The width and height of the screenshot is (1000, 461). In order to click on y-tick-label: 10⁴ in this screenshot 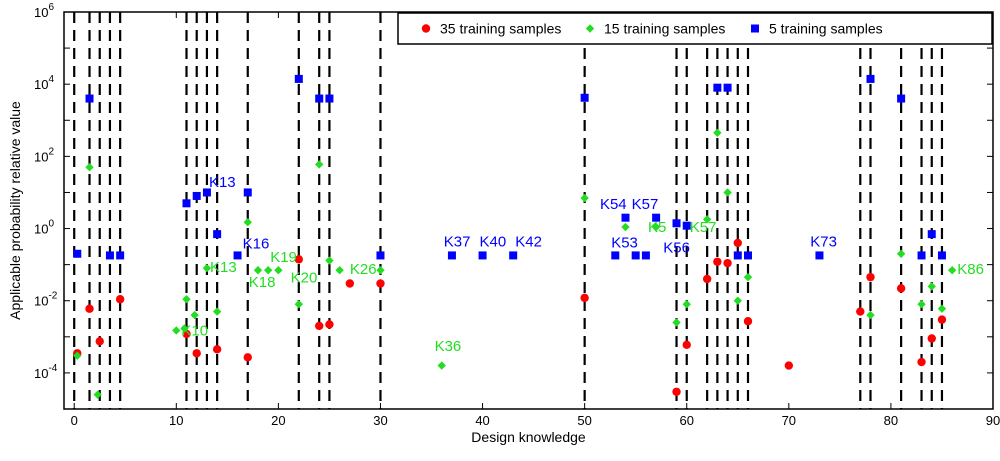, I will do `click(44, 83)`.